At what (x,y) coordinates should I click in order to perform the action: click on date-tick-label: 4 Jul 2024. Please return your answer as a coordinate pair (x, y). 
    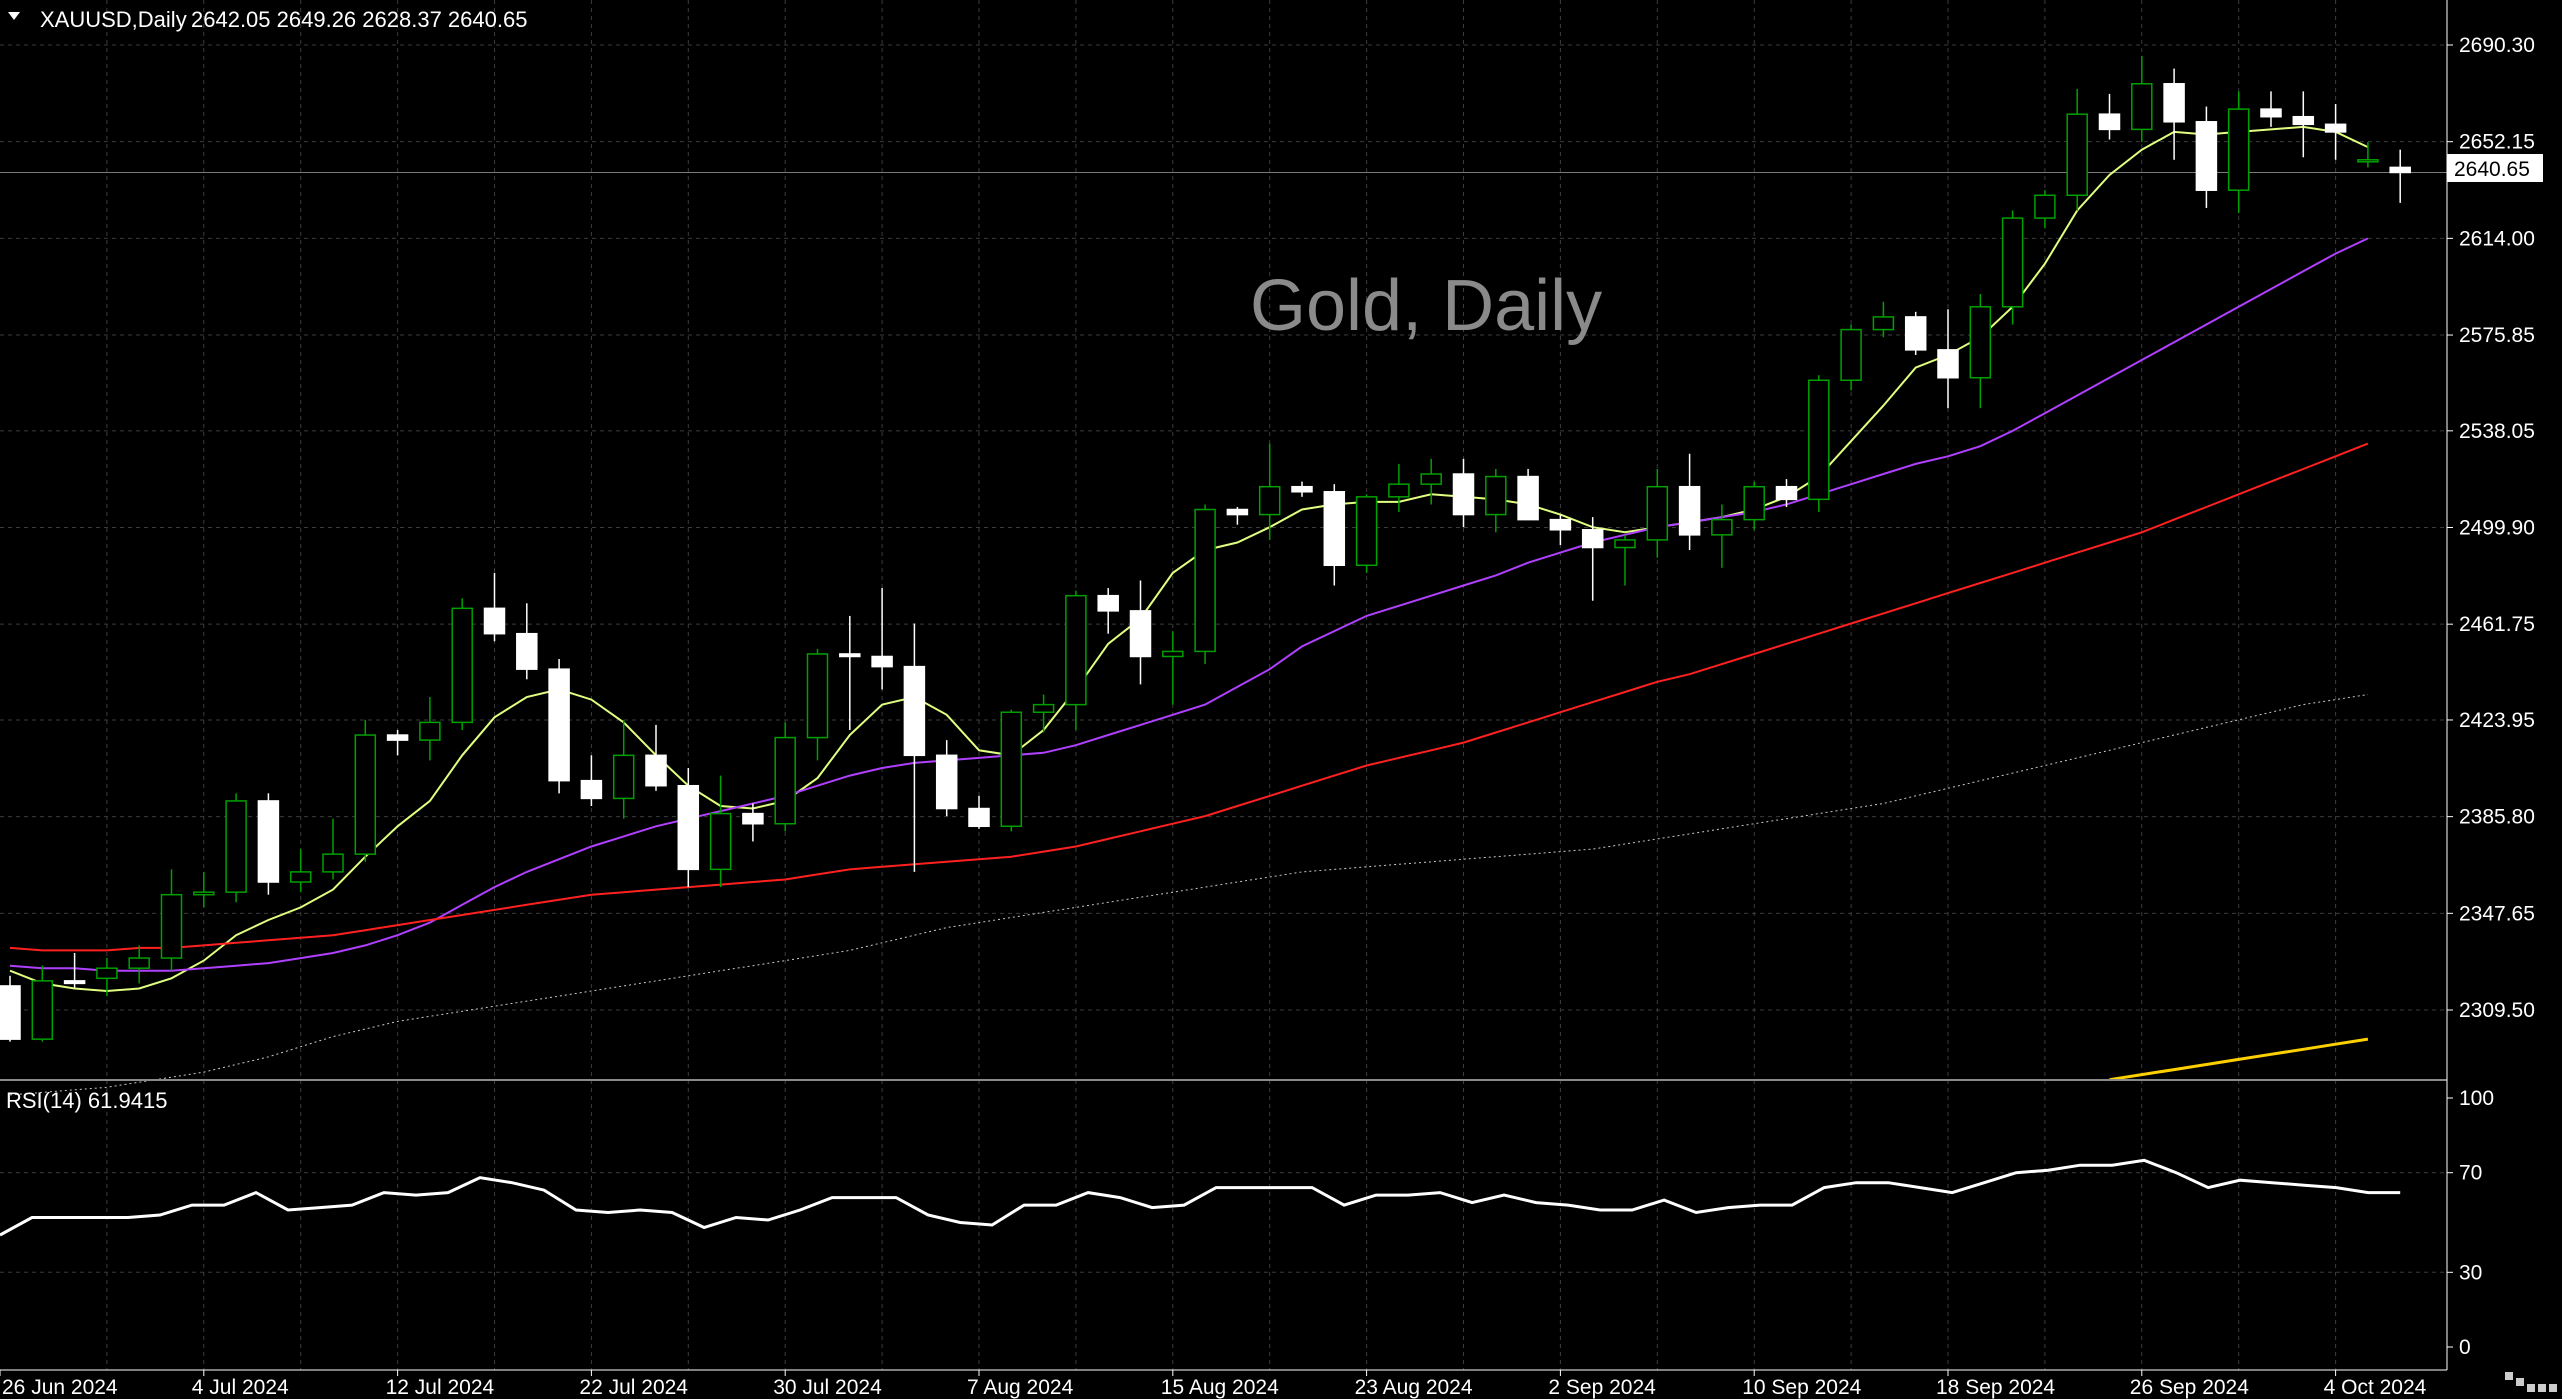
    Looking at the image, I should click on (240, 1387).